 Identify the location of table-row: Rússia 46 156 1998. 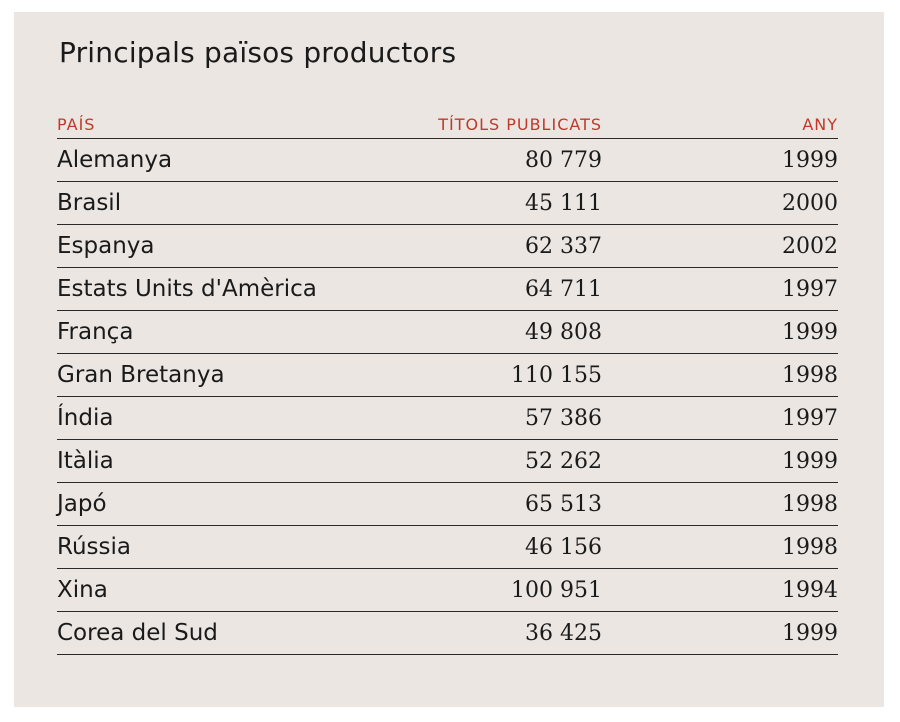
(447, 547).